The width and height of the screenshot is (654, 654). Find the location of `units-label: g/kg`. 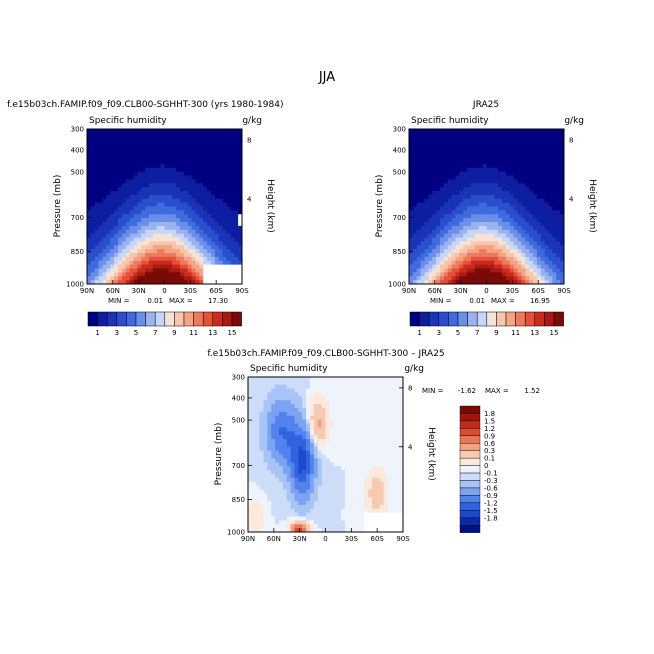

units-label: g/kg is located at coordinates (574, 121).